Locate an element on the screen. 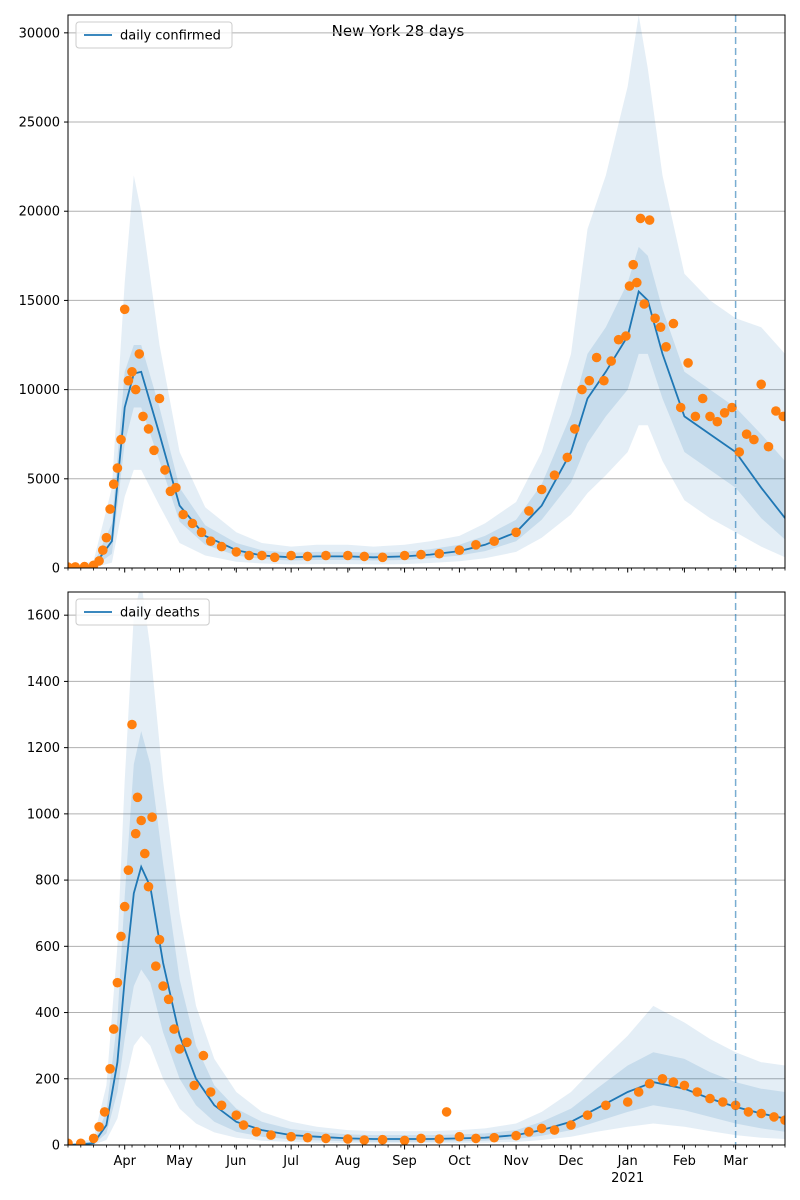 The height and width of the screenshot is (1200, 800). y-tick-label: 1400 is located at coordinates (43, 682).